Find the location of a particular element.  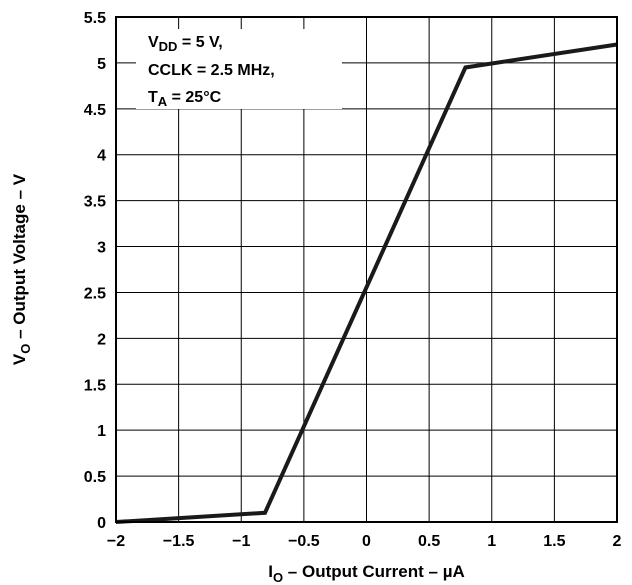

y-tick-label: 2 is located at coordinates (101, 339).